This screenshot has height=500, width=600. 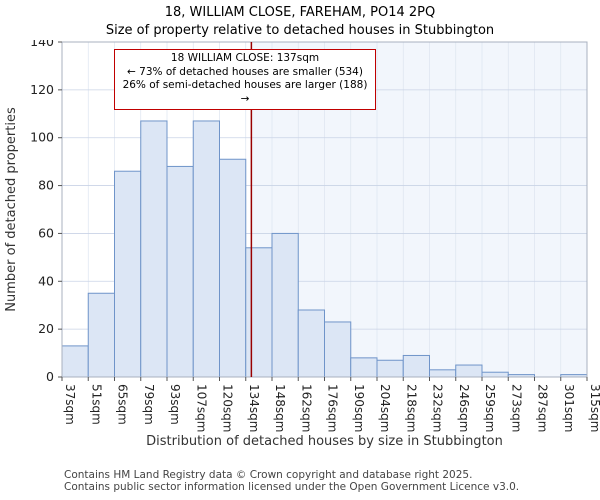 What do you see at coordinates (306, 408) in the screenshot?
I see `x-tick-label: 162sqm` at bounding box center [306, 408].